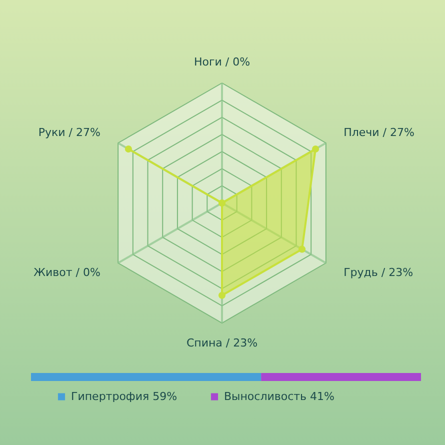  Describe the element at coordinates (69, 132) in the screenshot. I see `spoke-label: Руки / 27%` at that location.